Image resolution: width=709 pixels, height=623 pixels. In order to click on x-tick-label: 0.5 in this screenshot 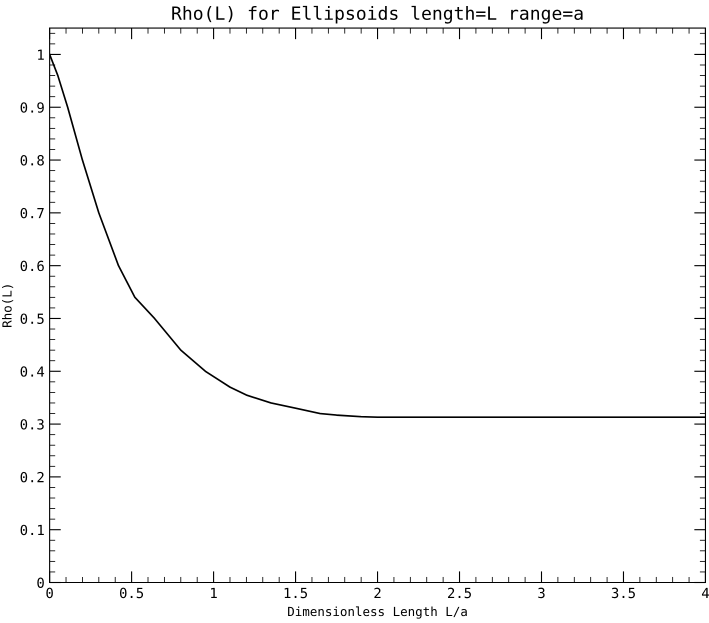, I will do `click(132, 593)`.